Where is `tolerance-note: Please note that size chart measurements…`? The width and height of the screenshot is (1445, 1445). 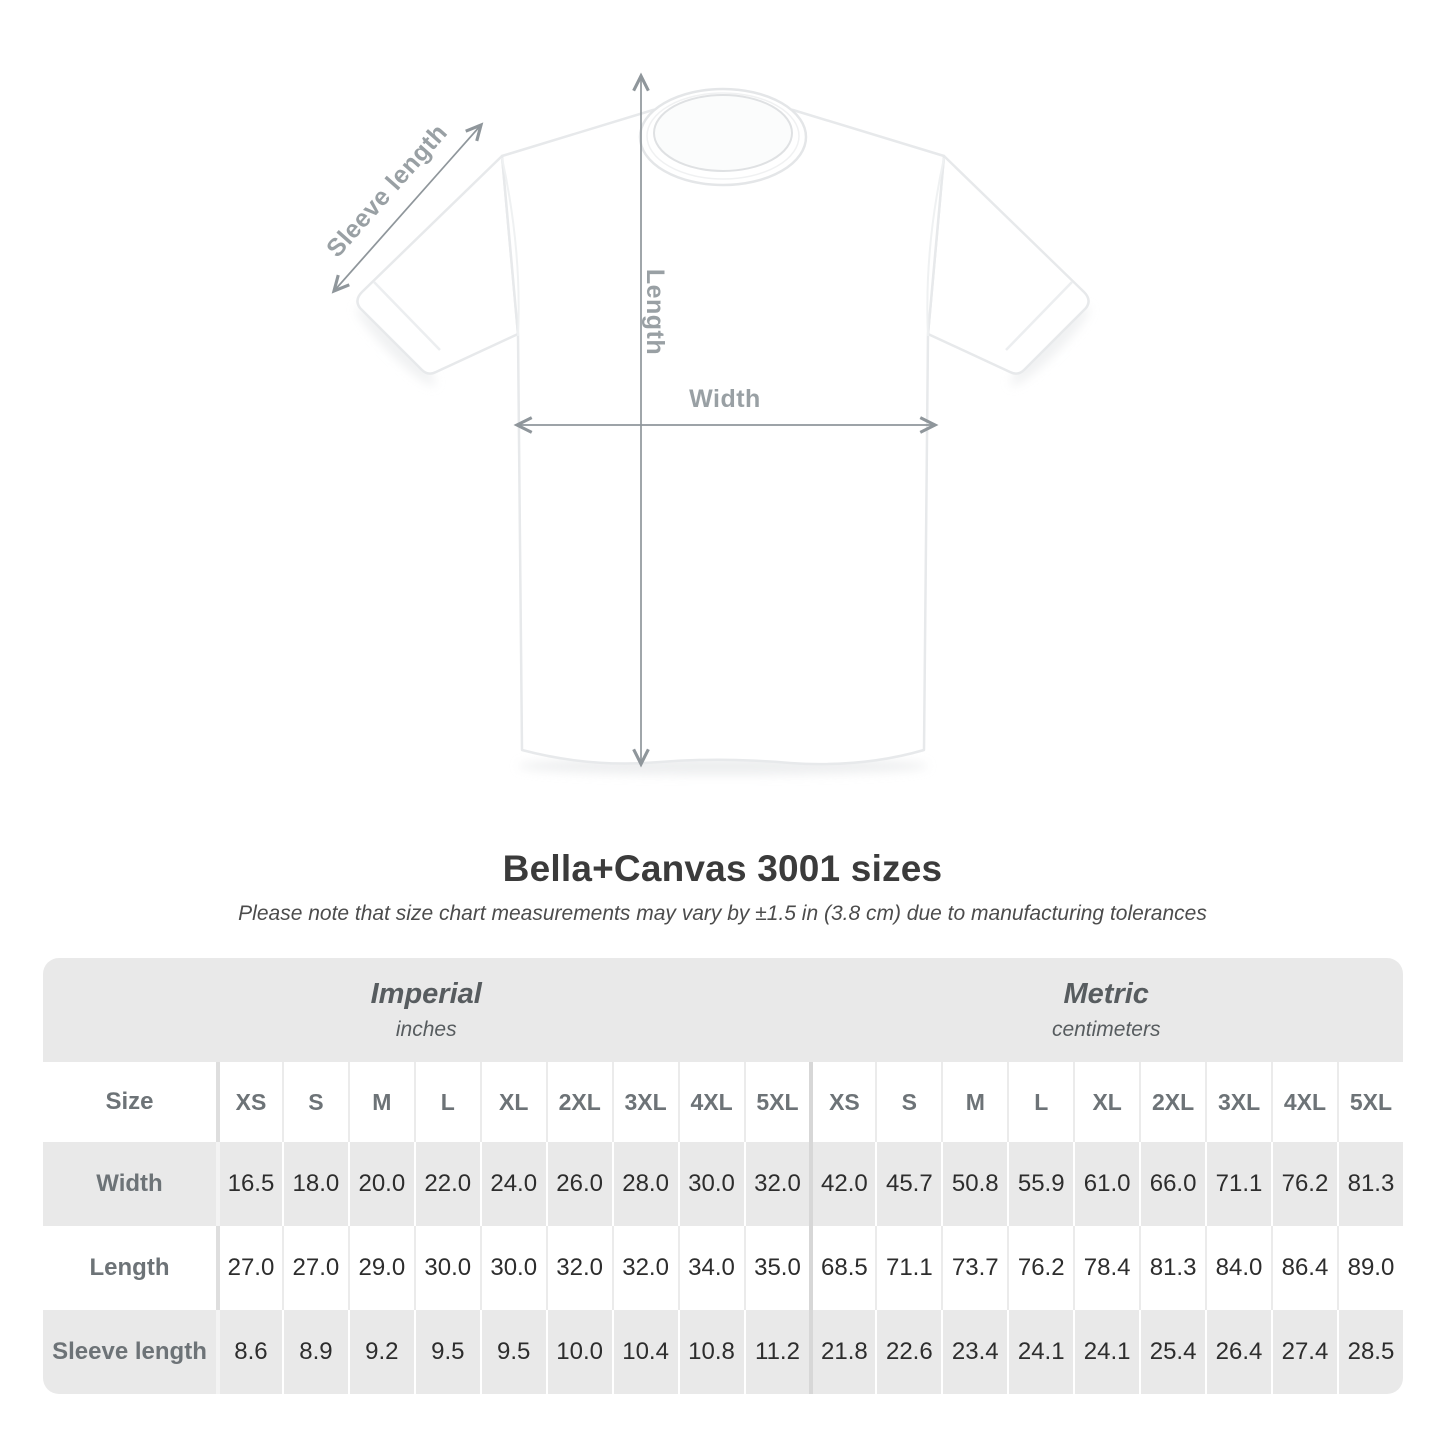 tolerance-note: Please note that size chart measurements… is located at coordinates (722, 913).